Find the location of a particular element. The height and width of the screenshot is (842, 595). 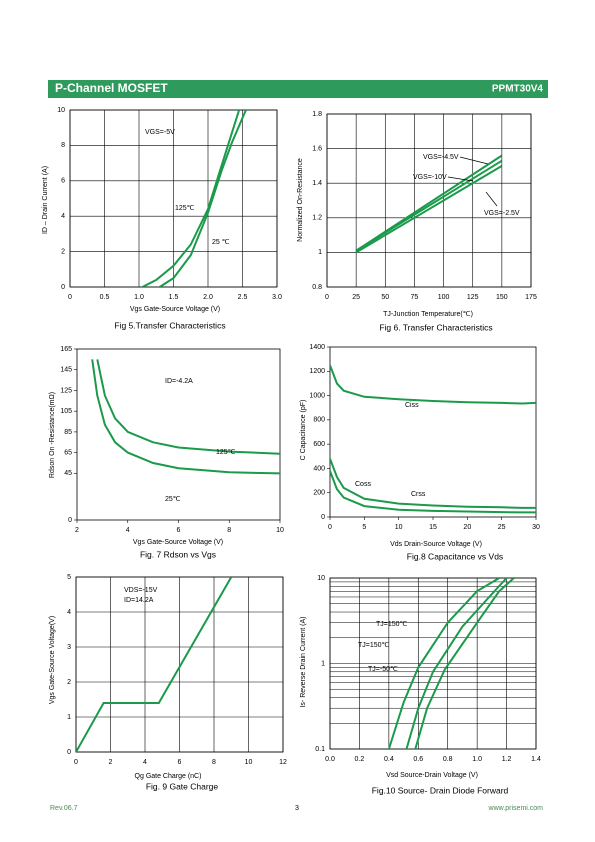

x-tick-label: 4 is located at coordinates (128, 530).